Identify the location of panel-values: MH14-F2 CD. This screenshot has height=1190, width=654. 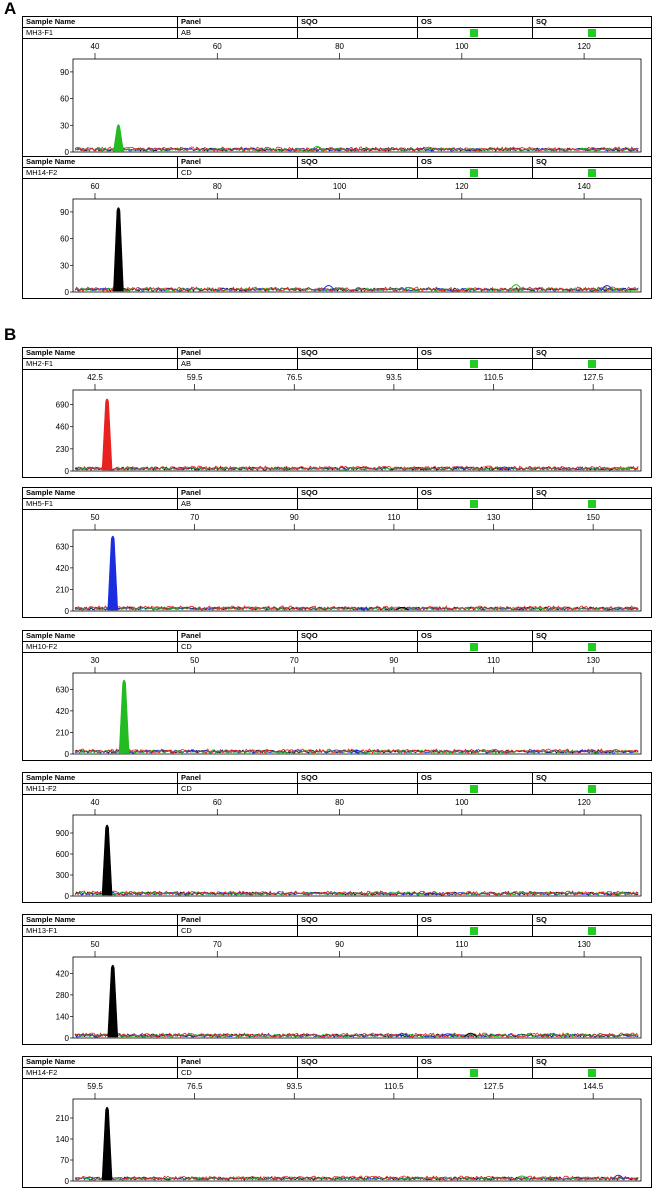
(337, 173).